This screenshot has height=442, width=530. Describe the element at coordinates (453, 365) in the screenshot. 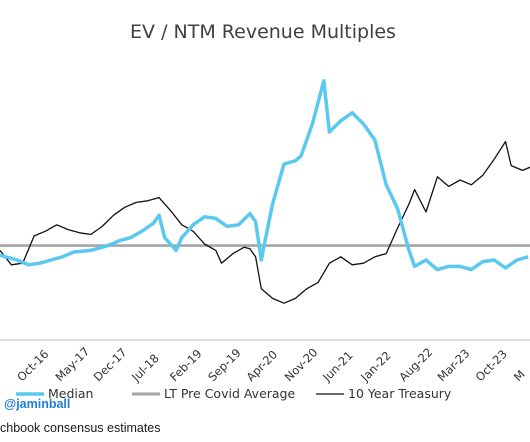

I see `x-tick-label: Mar-23` at that location.